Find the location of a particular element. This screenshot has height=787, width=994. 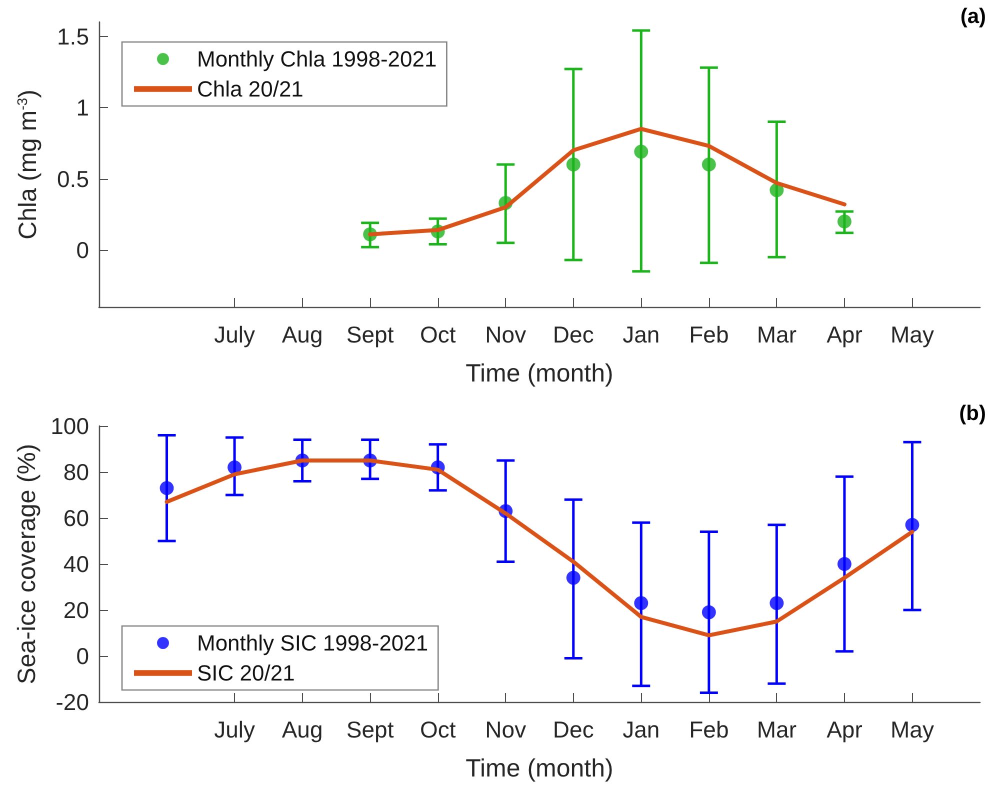

y-tick-label: 0.5 is located at coordinates (73, 179).